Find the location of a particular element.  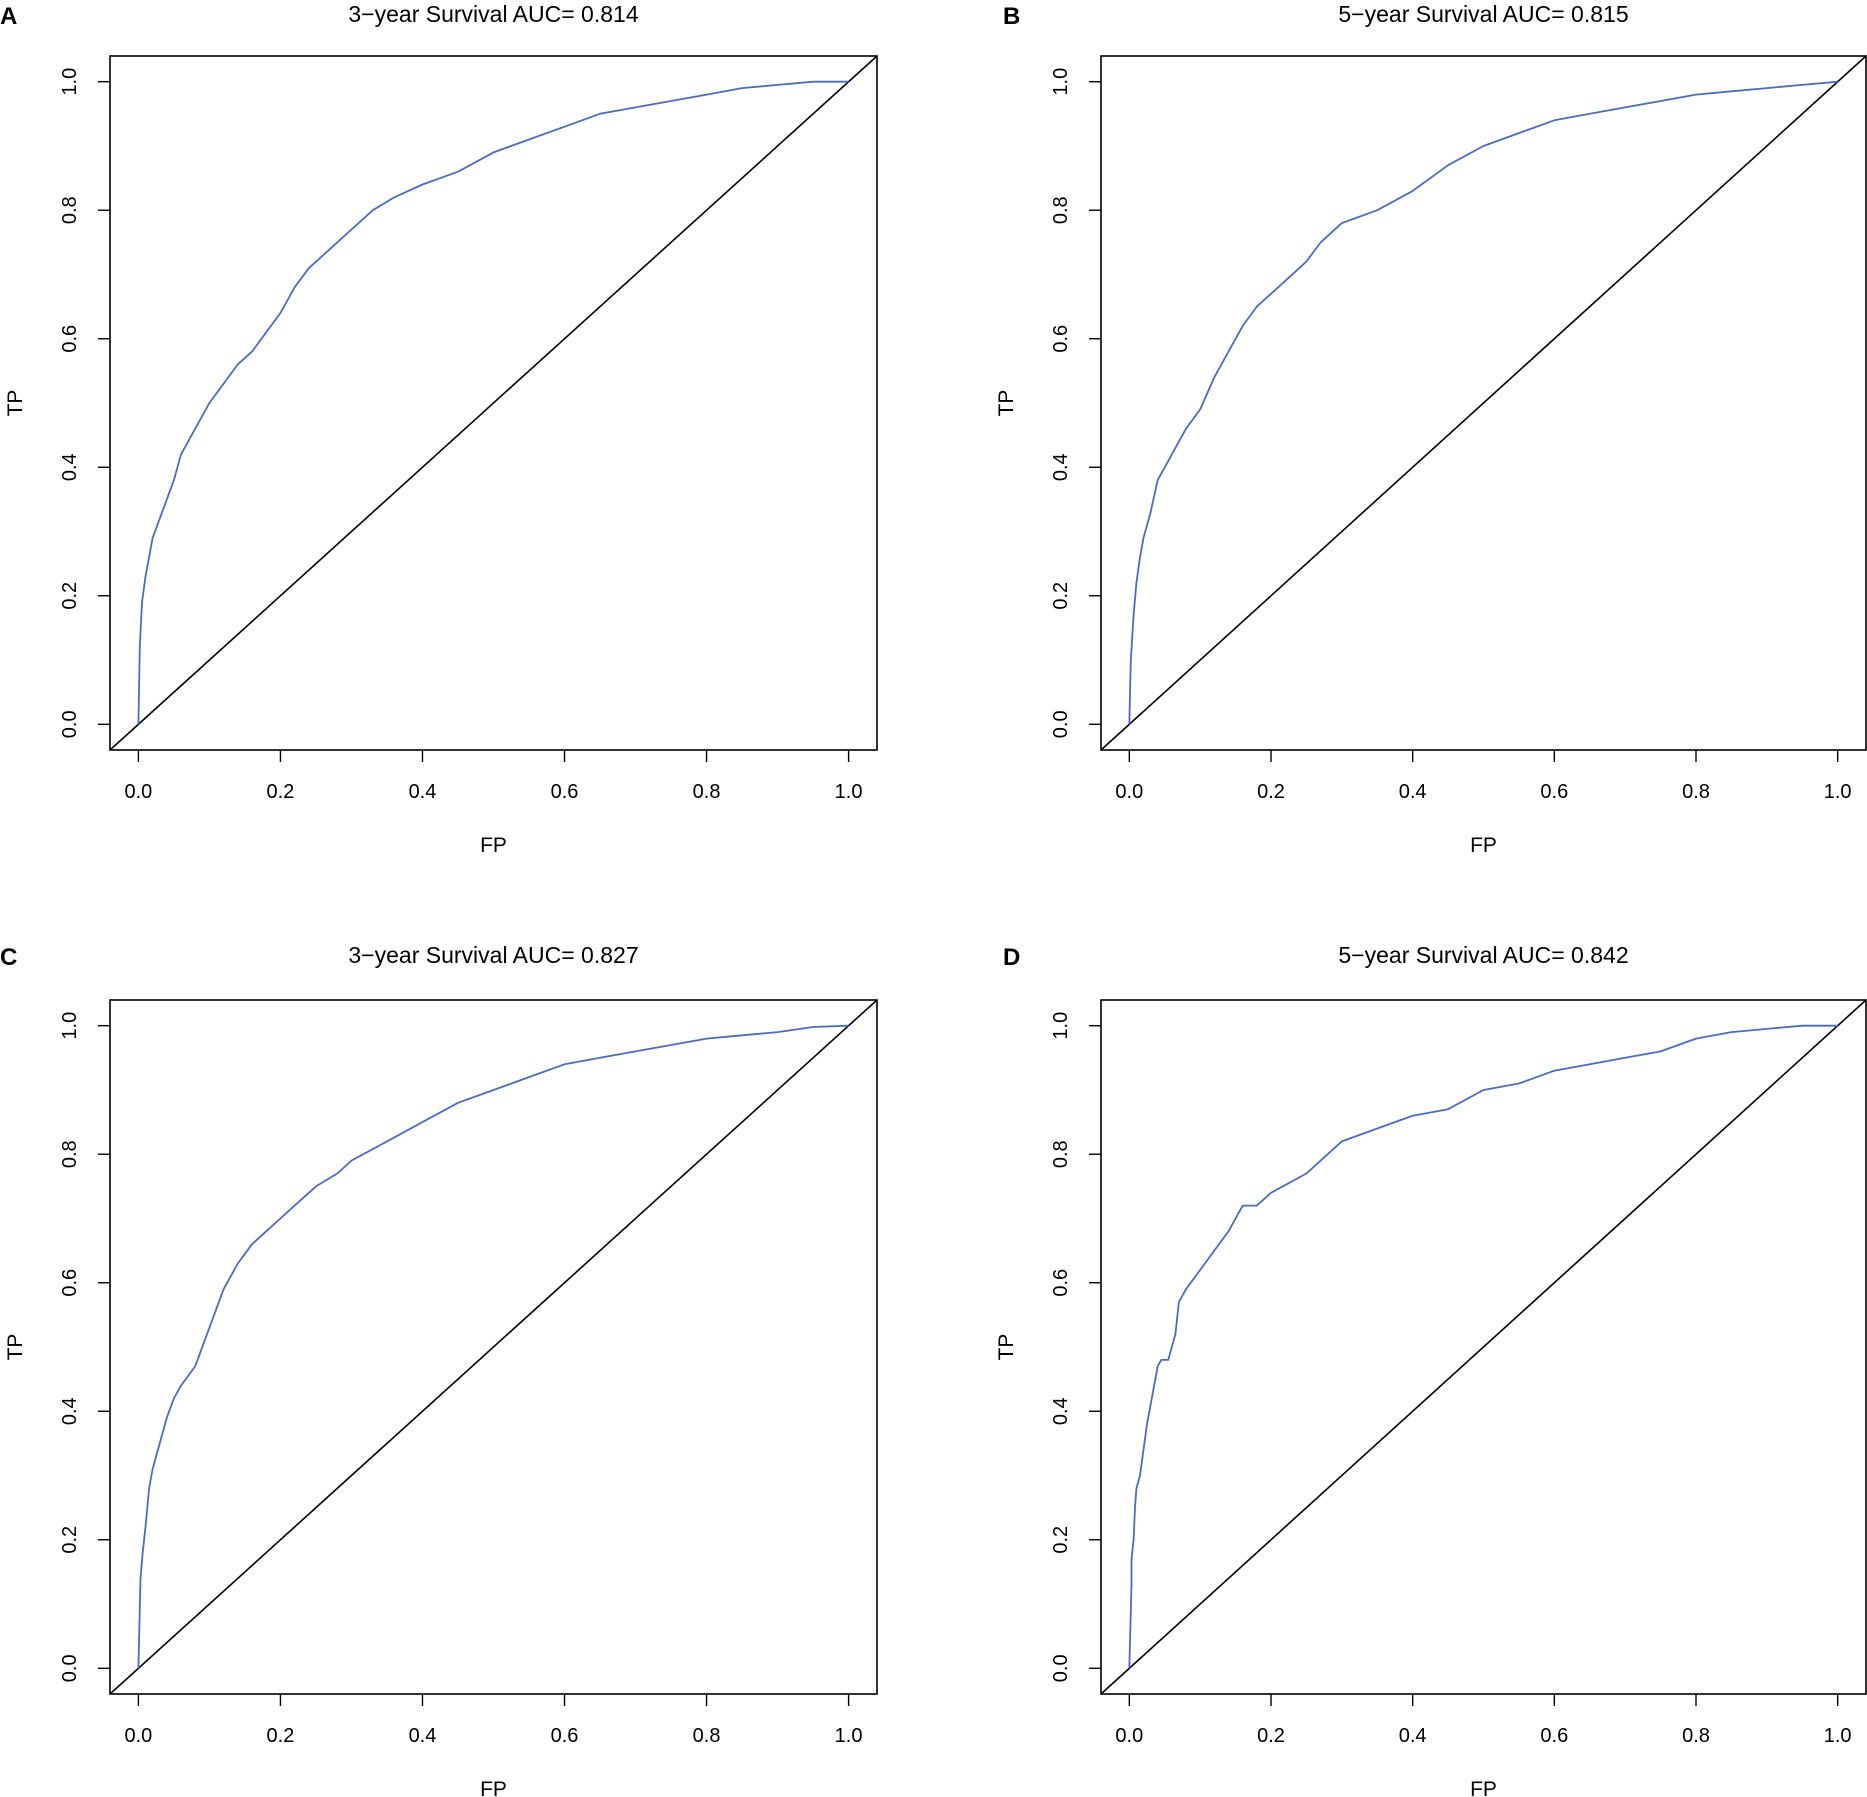

panel-letter: C is located at coordinates (8, 957).